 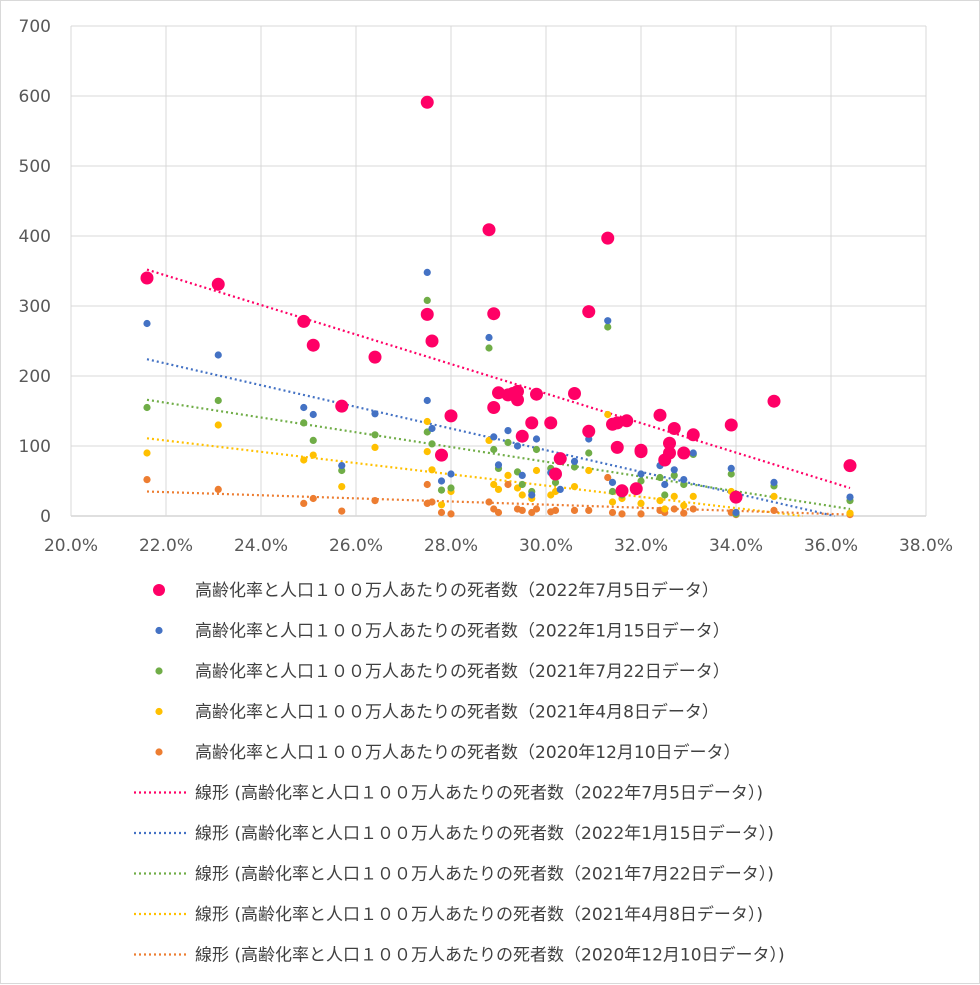 What do you see at coordinates (462, 631) in the screenshot?
I see `legend-label: 高齢化率と人口１００万人あたりの死者数（2022年1月15日データ）` at bounding box center [462, 631].